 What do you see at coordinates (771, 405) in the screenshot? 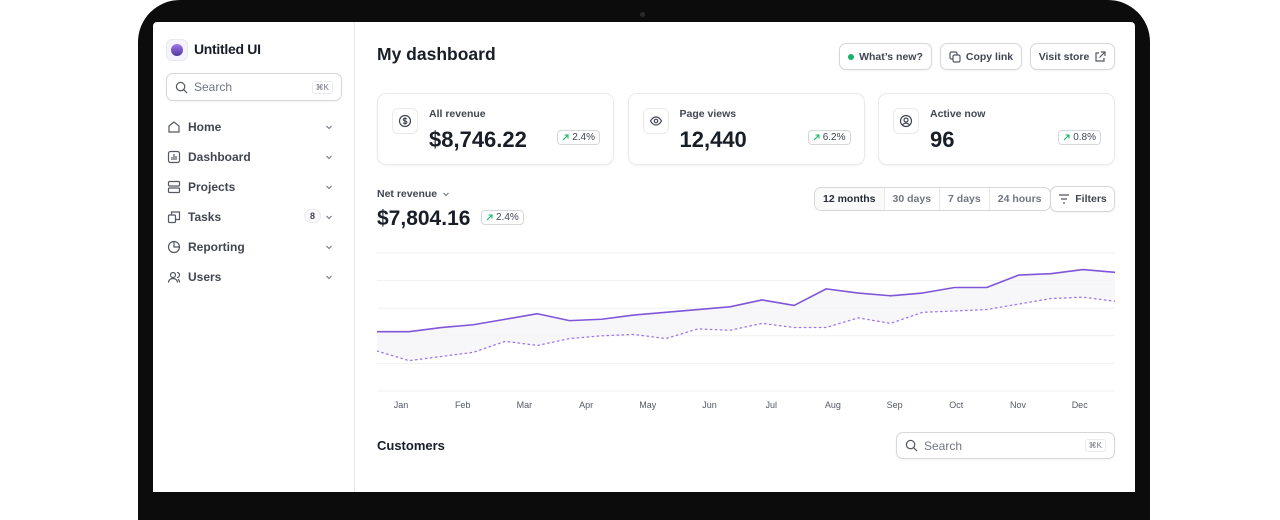
I see `x-tick-label: Jul` at bounding box center [771, 405].